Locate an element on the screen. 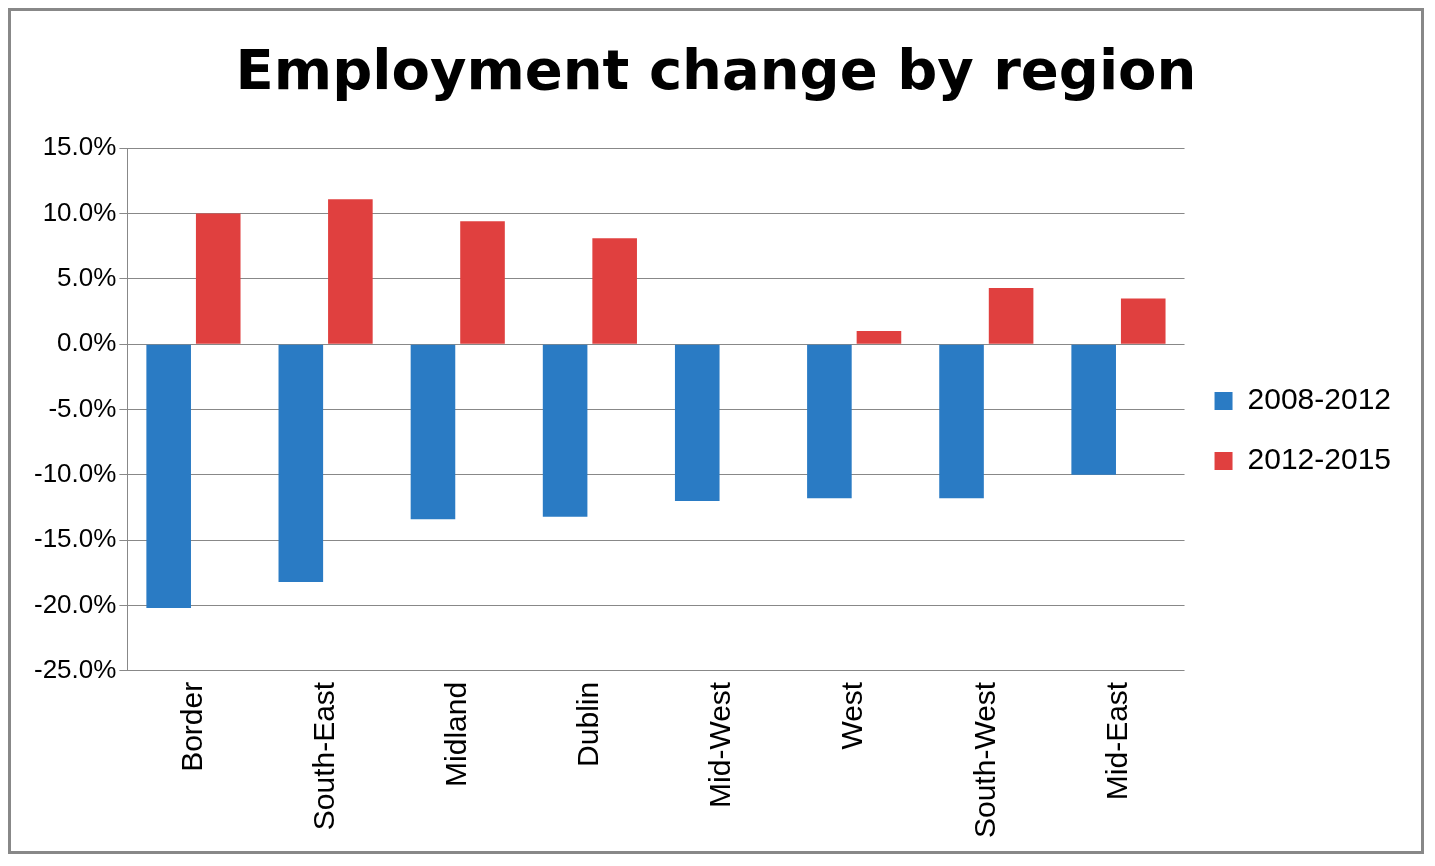 This screenshot has width=1435, height=866. x-tick-label: South-East is located at coordinates (323, 756).